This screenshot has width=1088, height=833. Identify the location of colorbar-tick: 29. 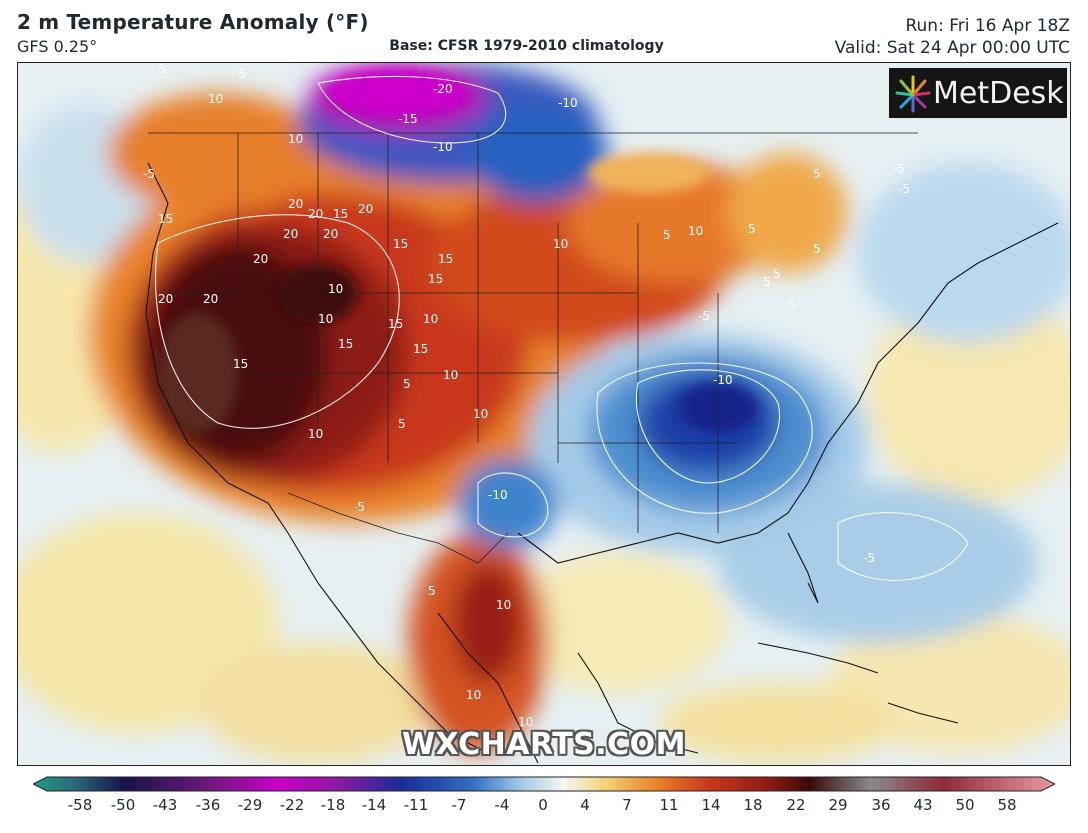
(838, 805).